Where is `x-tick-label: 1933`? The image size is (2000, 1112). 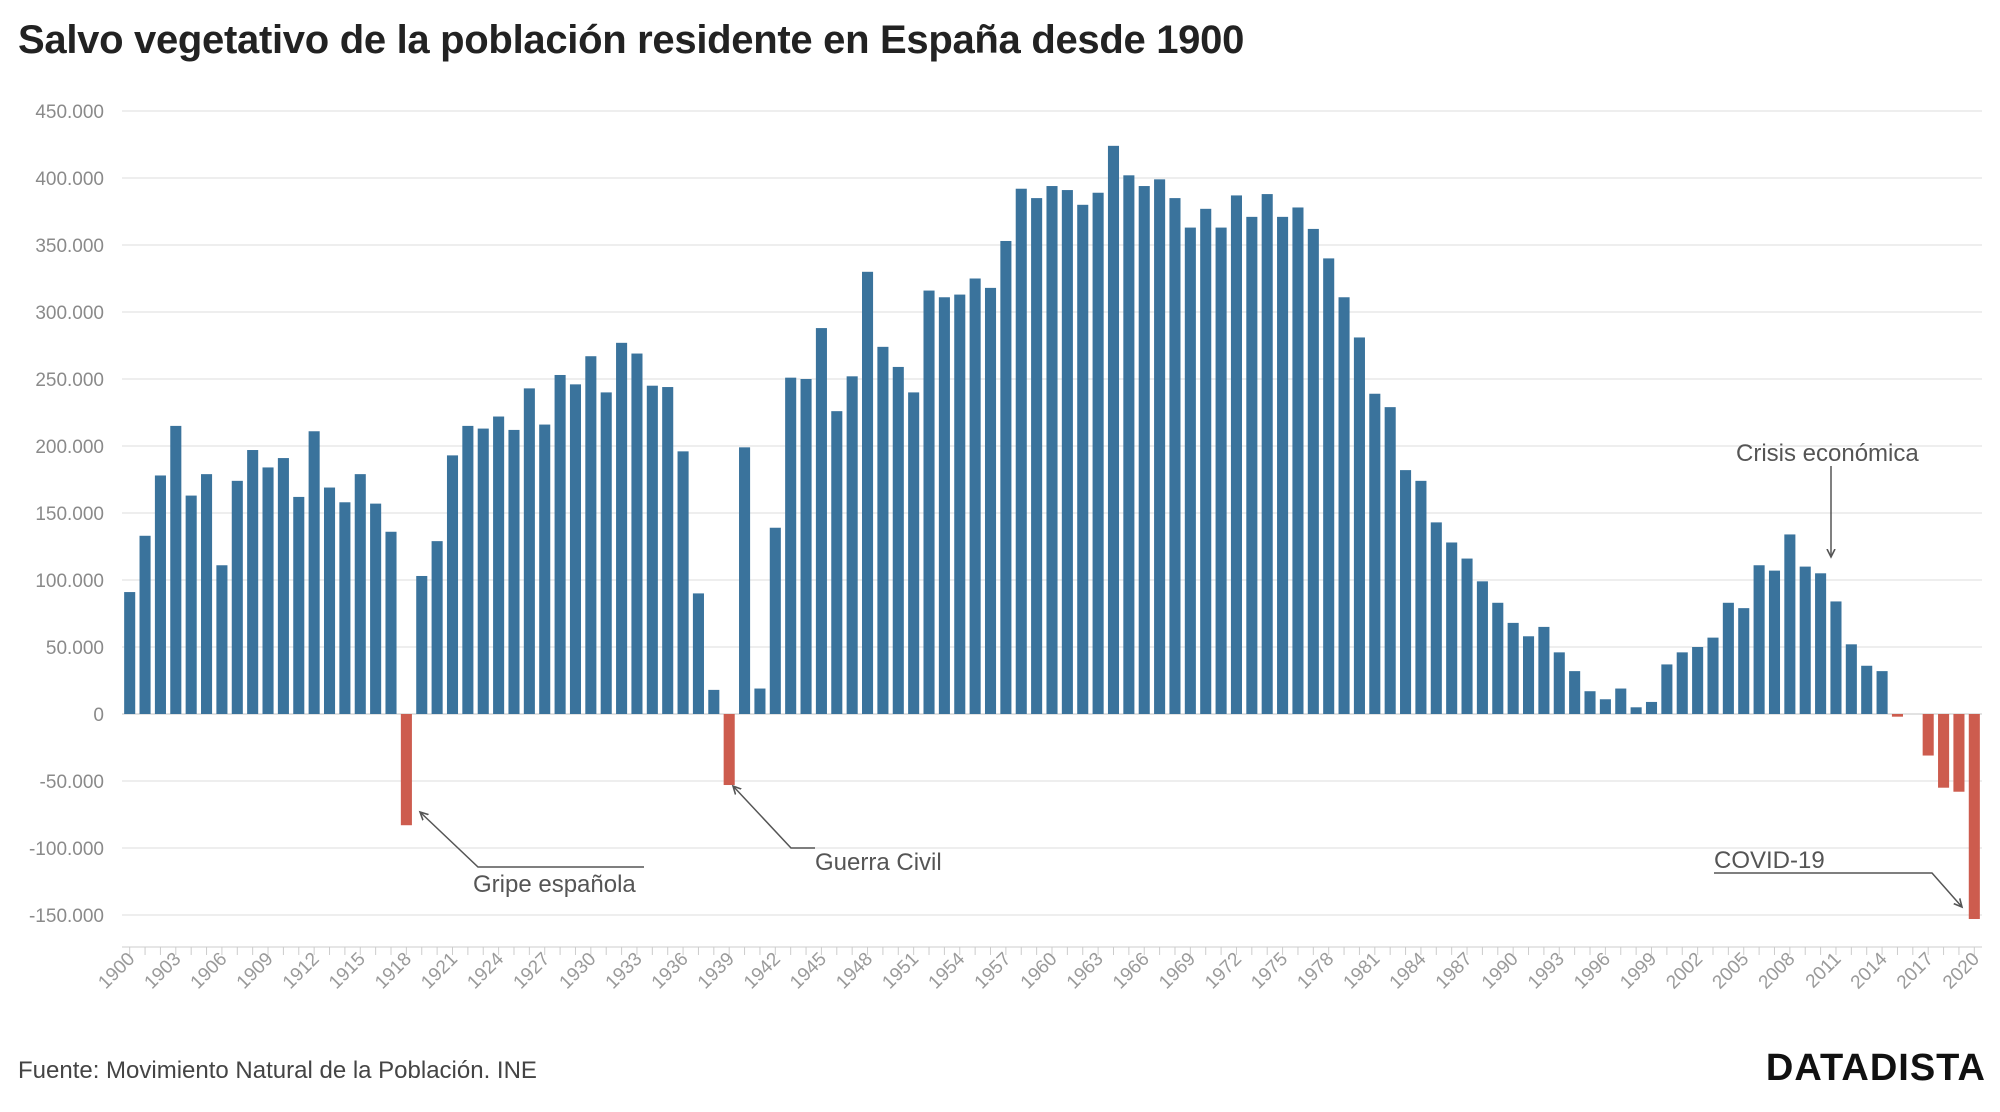
x-tick-label: 1933 is located at coordinates (624, 971).